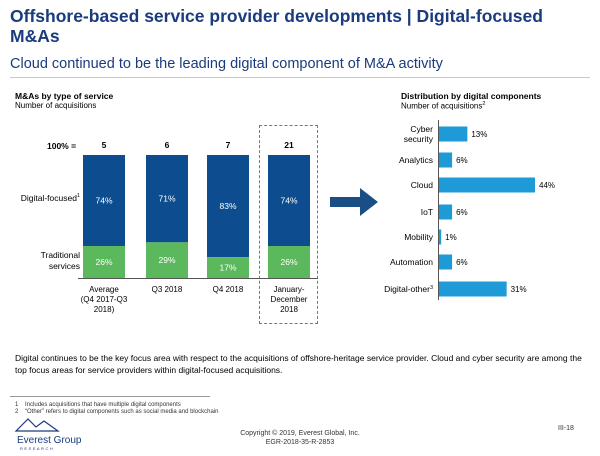  I want to click on traditional-label: Traditional services, so click(60, 260).